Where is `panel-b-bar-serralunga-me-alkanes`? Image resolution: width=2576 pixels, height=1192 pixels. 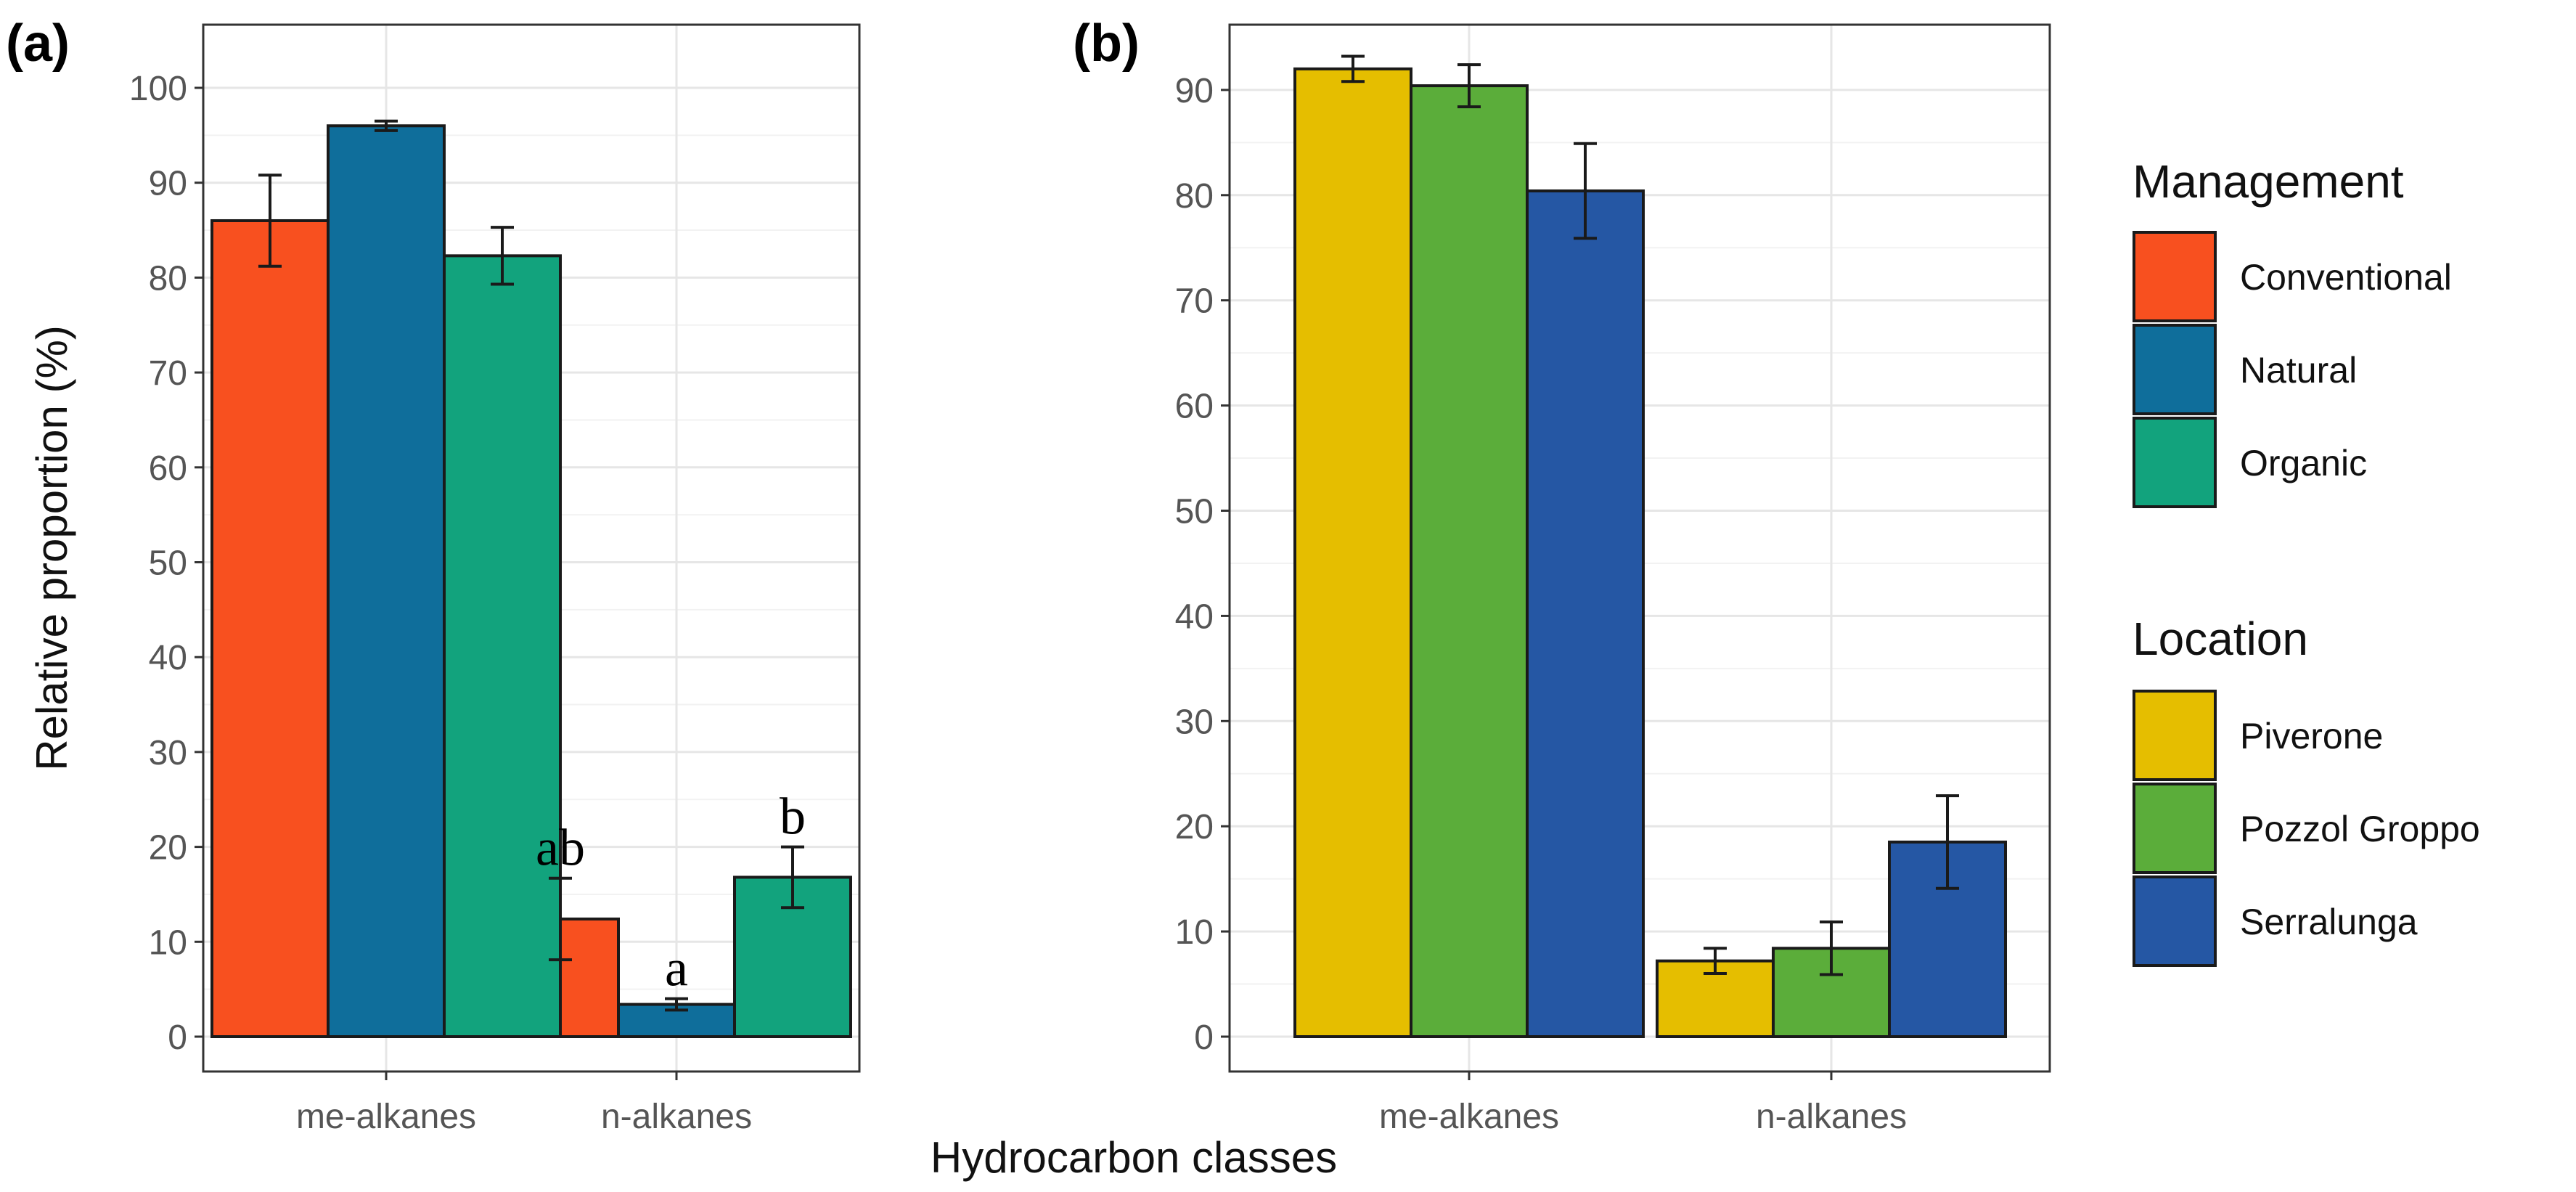
panel-b-bar-serralunga-me-alkanes is located at coordinates (1585, 613).